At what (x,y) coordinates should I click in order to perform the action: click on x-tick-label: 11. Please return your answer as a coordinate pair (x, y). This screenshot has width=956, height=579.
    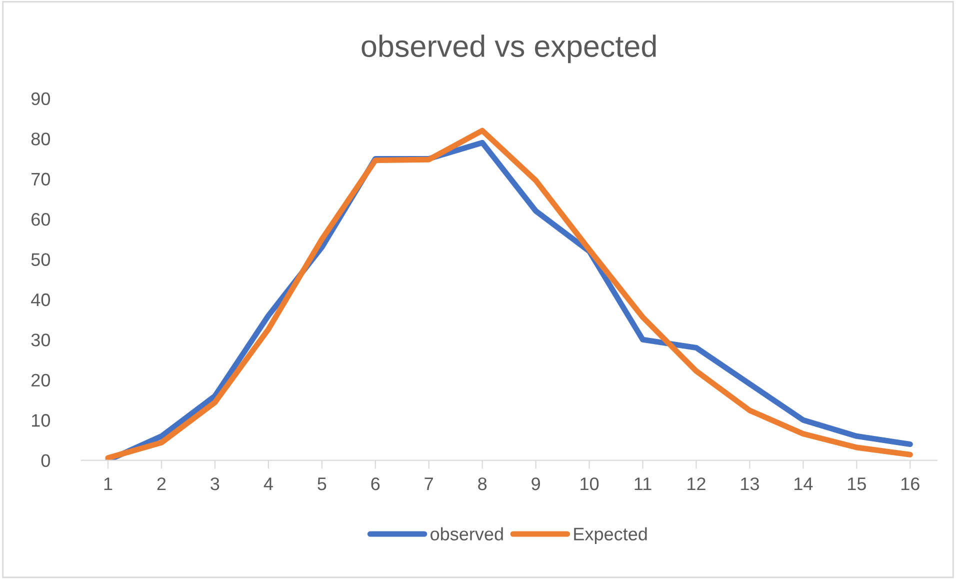
    Looking at the image, I should click on (643, 484).